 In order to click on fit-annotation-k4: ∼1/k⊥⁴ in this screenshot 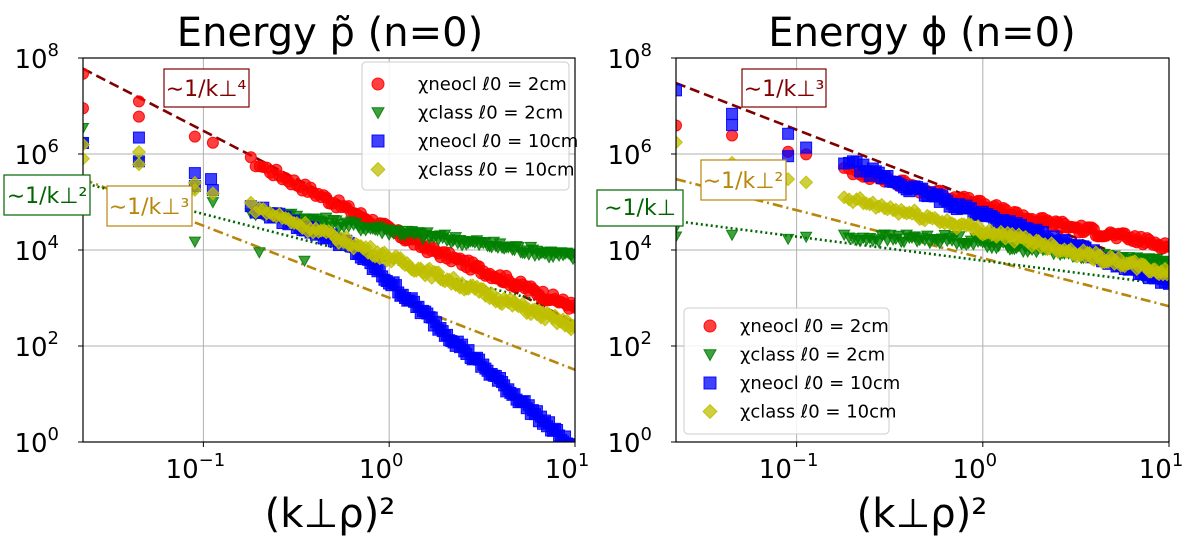, I will do `click(206, 88)`.